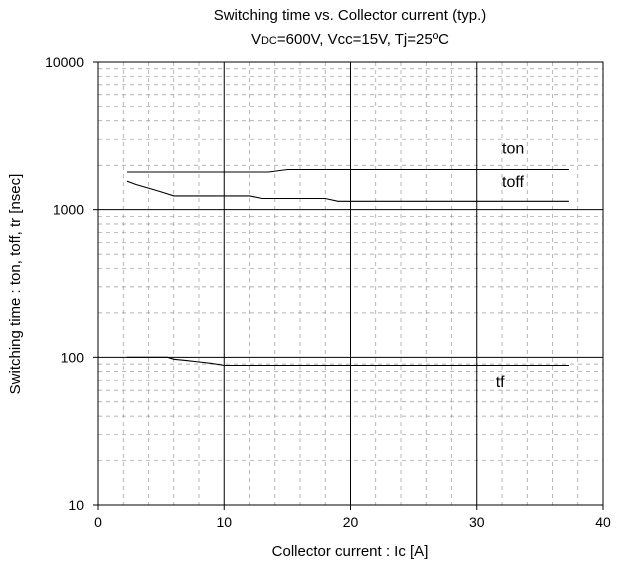 The image size is (617, 572). What do you see at coordinates (348, 361) in the screenshot?
I see `series-line-tf` at bounding box center [348, 361].